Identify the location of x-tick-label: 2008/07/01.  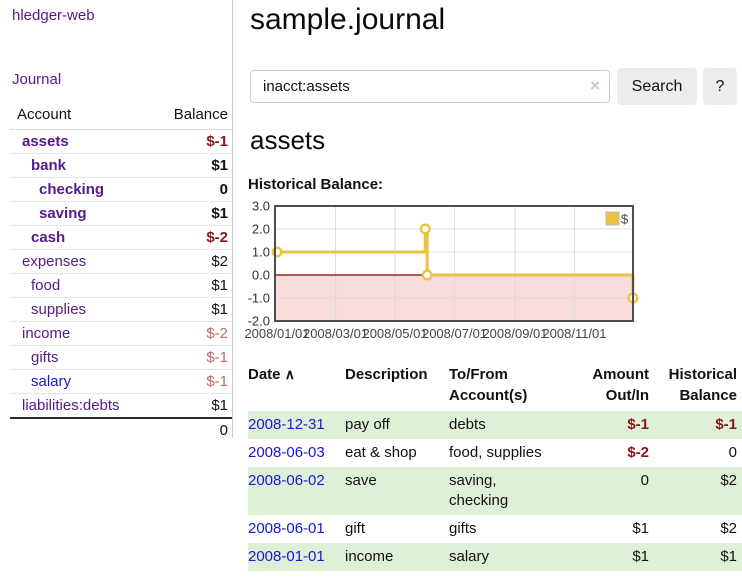
(454, 333).